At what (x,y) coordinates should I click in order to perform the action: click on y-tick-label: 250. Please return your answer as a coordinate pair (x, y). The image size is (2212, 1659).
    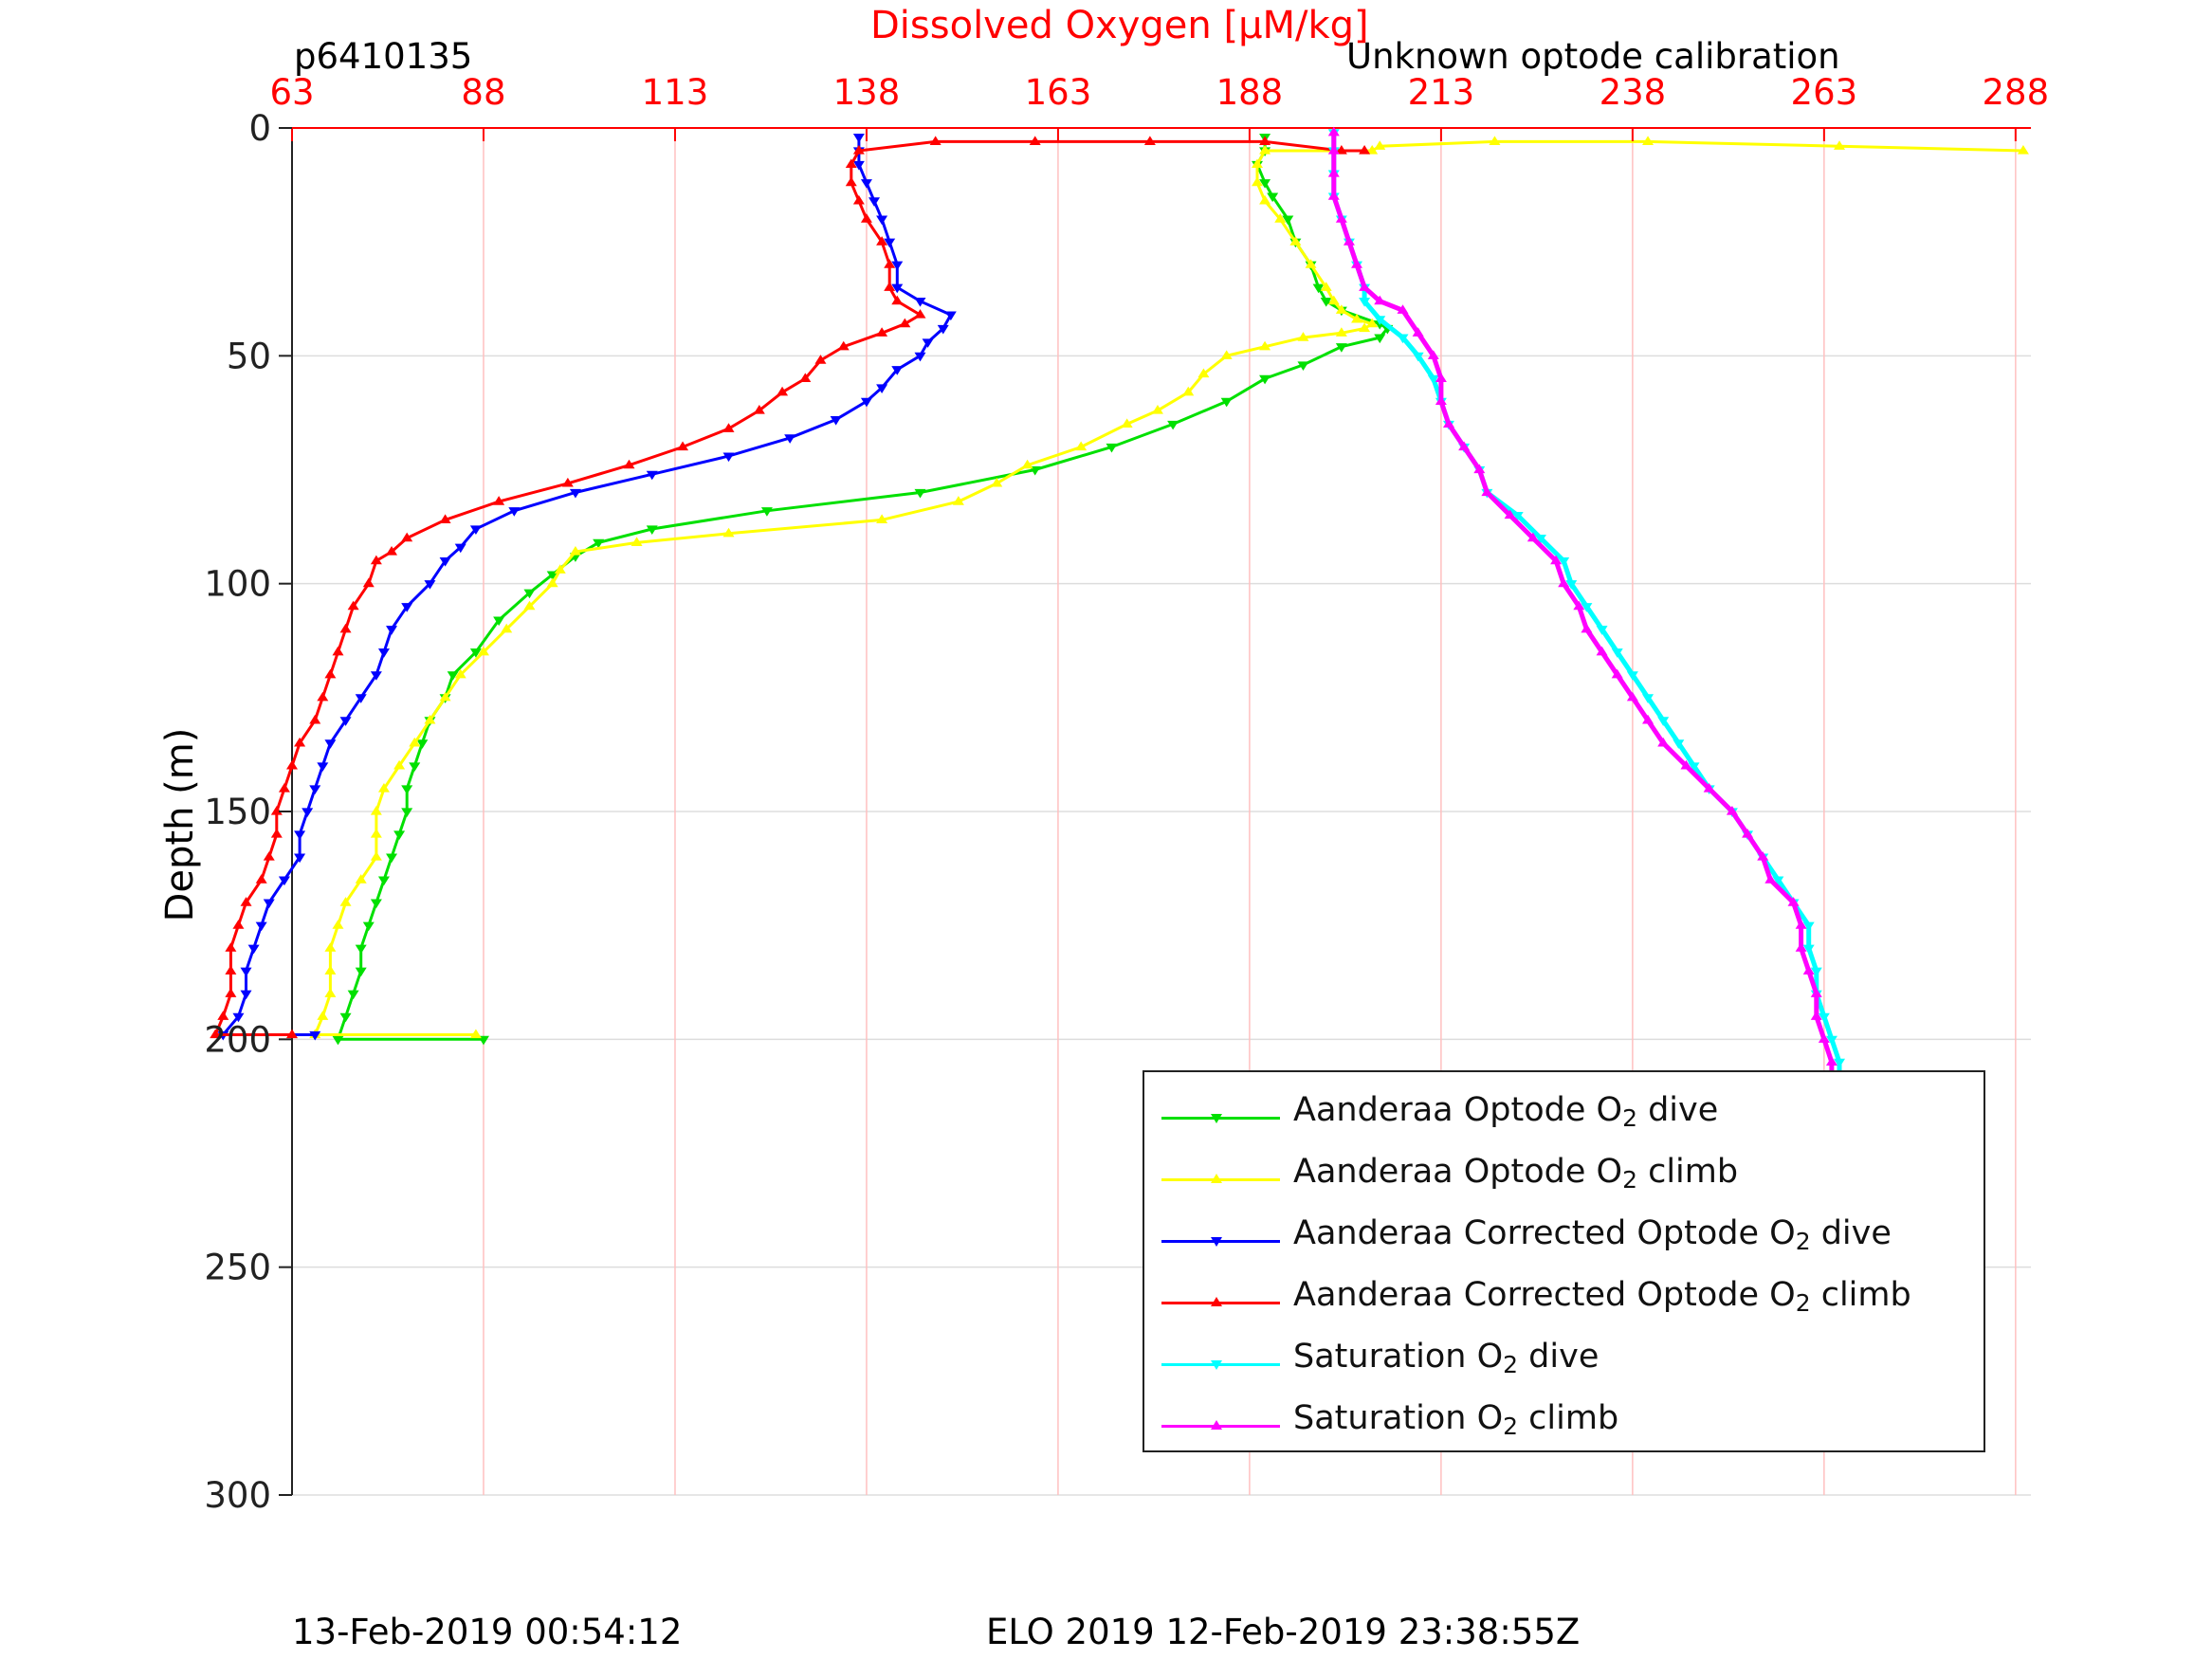
    Looking at the image, I should click on (237, 1268).